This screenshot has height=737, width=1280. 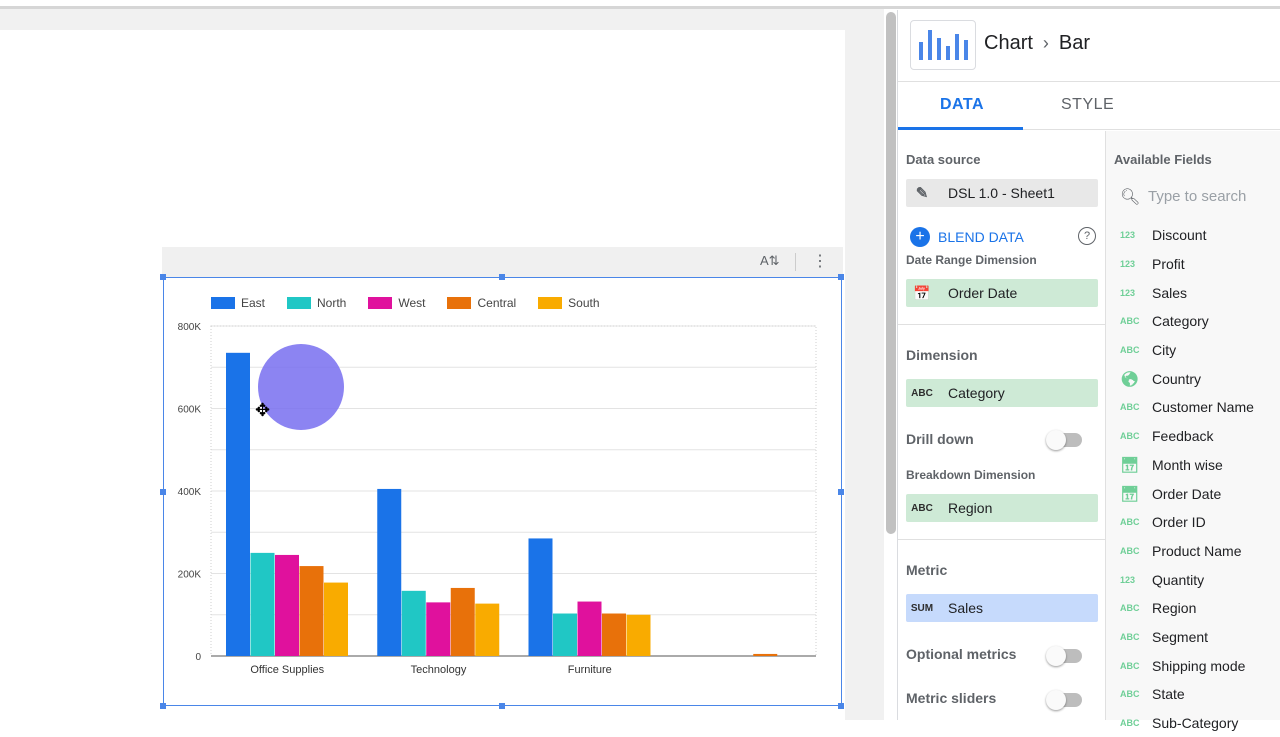 I want to click on field-item: ABC Shipping mode, so click(x=1193, y=665).